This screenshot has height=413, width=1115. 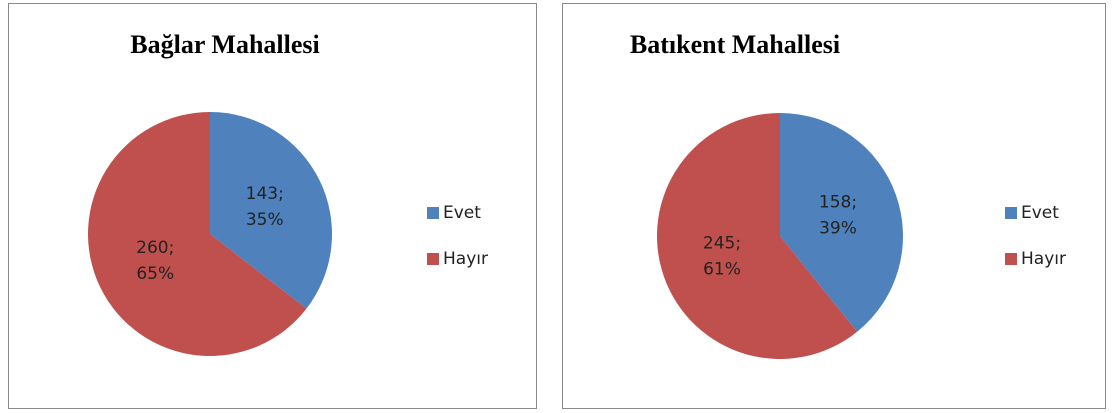 I want to click on data-label: 260;, so click(x=155, y=248).